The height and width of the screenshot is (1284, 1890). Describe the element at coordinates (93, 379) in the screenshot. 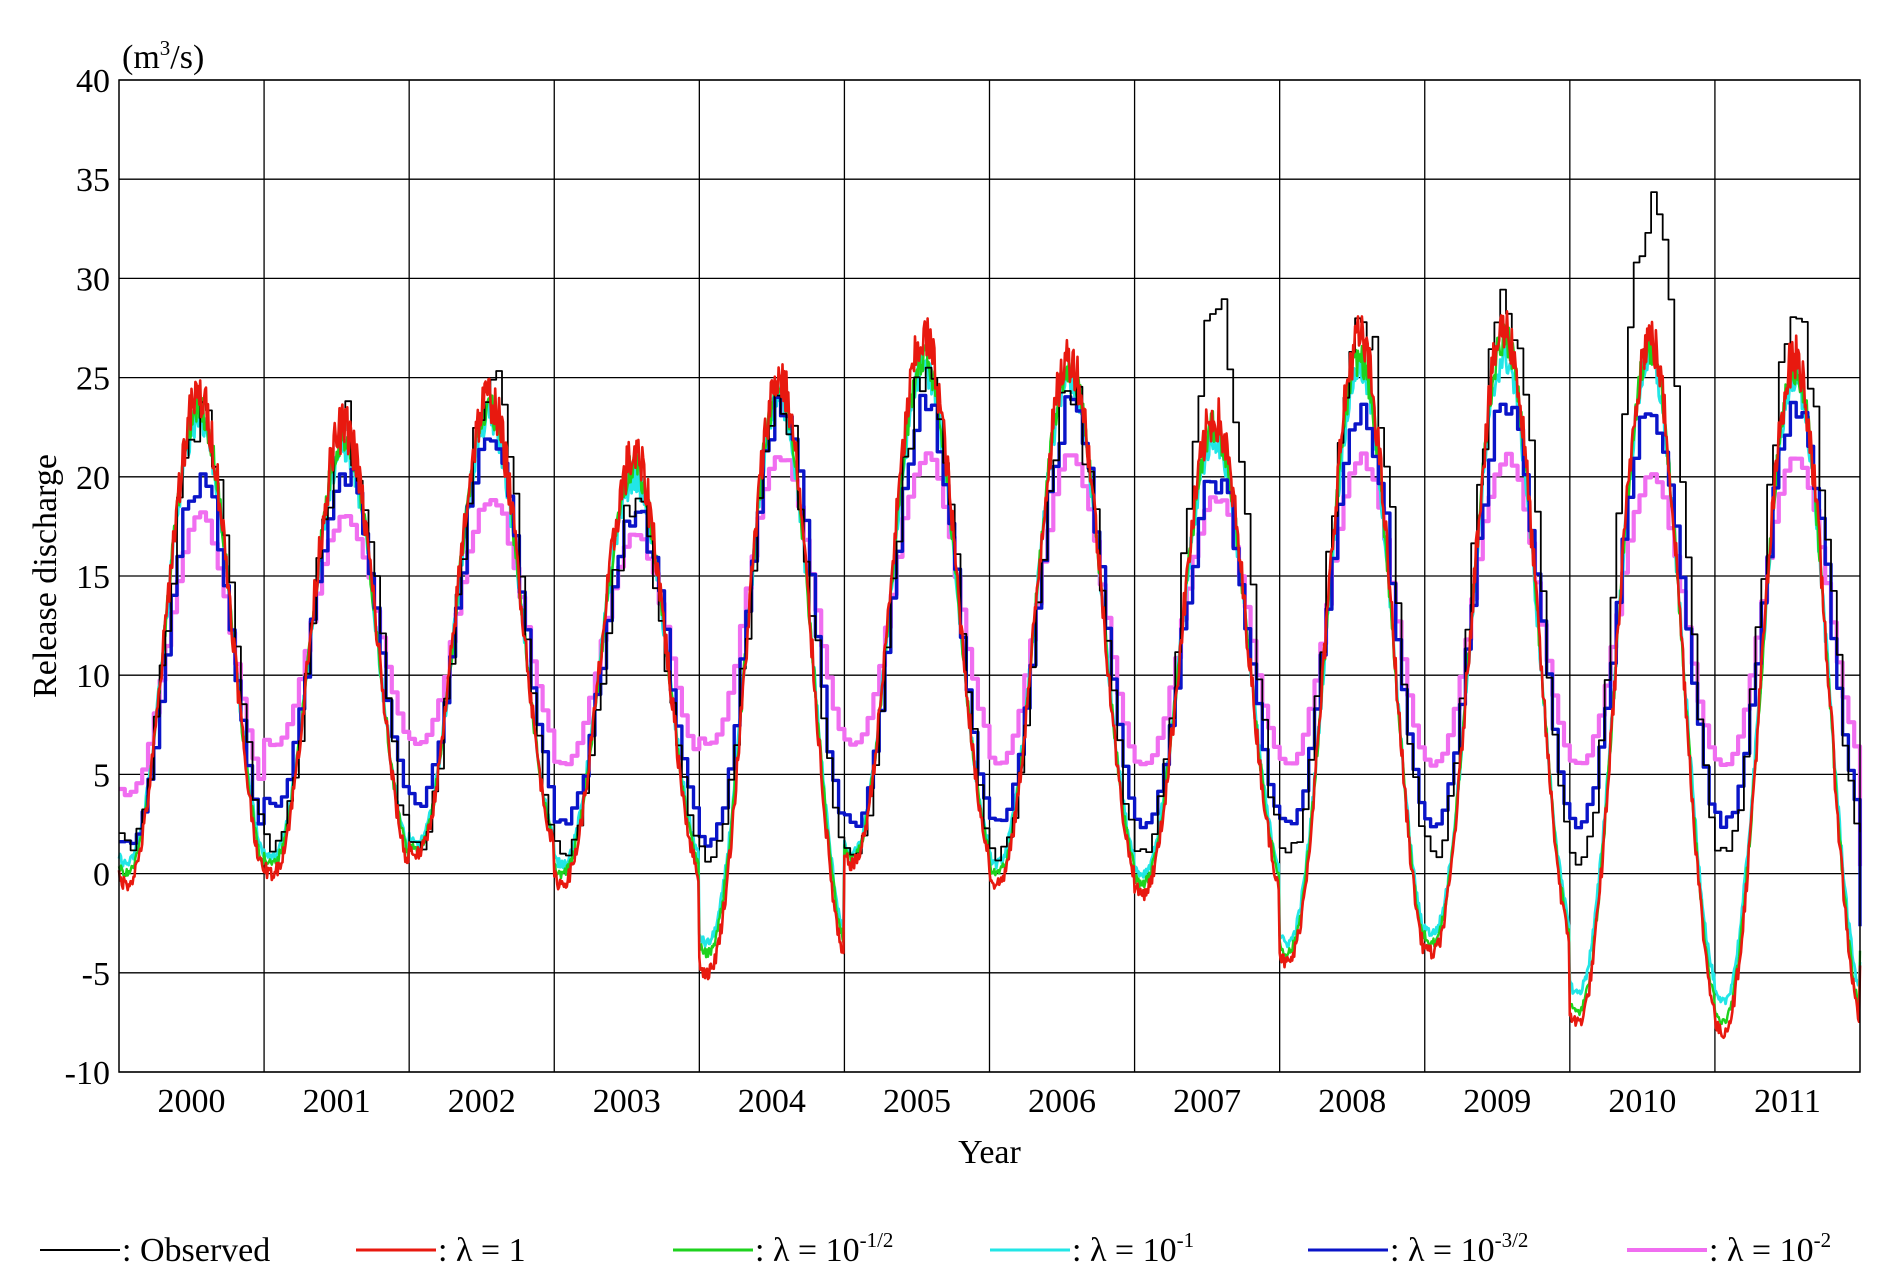

I see `y-tick-label: 25` at that location.